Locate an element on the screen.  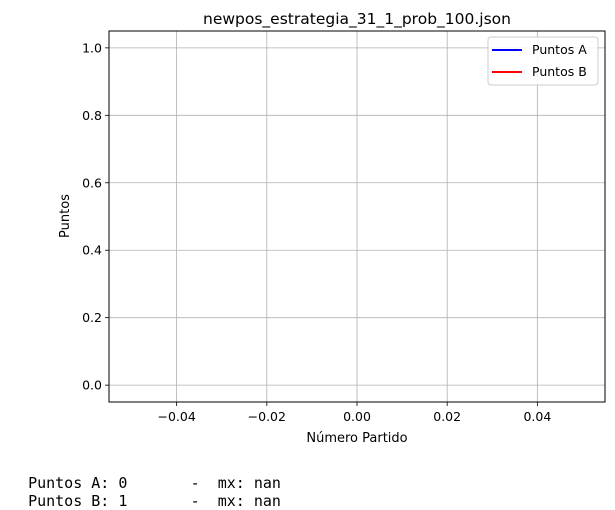
x-axis-ticks: −0.04 −0.02 0.00 0.02 0.04 is located at coordinates (354, 413).